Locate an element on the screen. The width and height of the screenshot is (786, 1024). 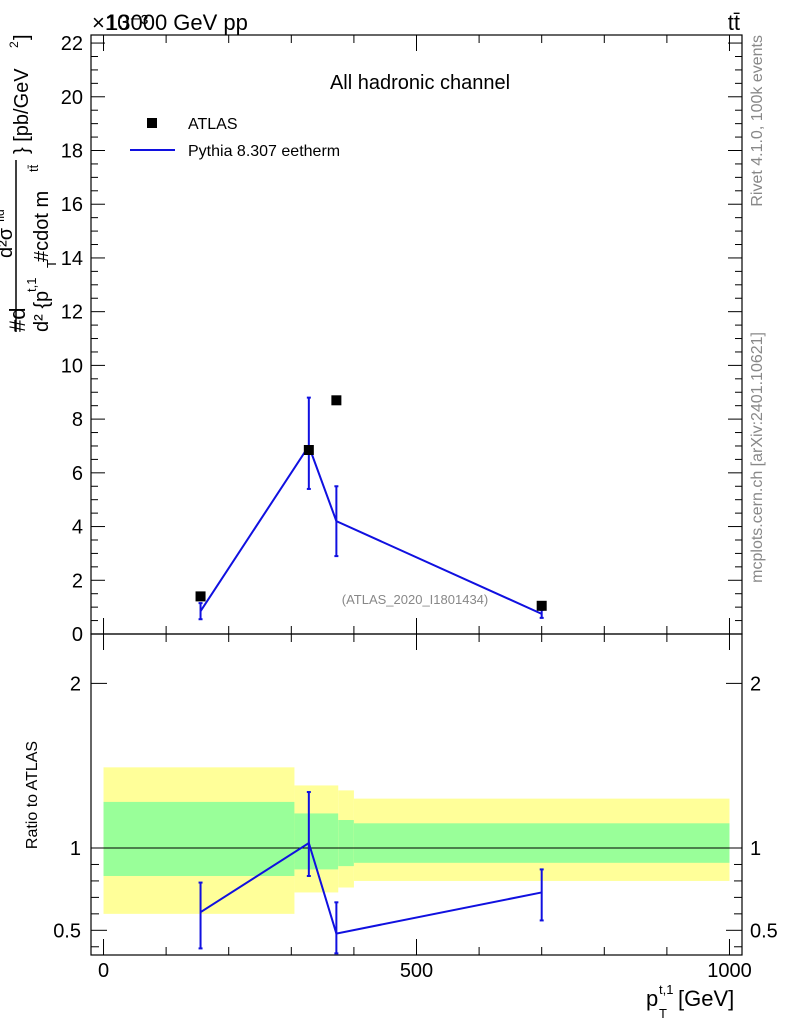
chart-title: All hadronic channel is located at coordinates (420, 83).